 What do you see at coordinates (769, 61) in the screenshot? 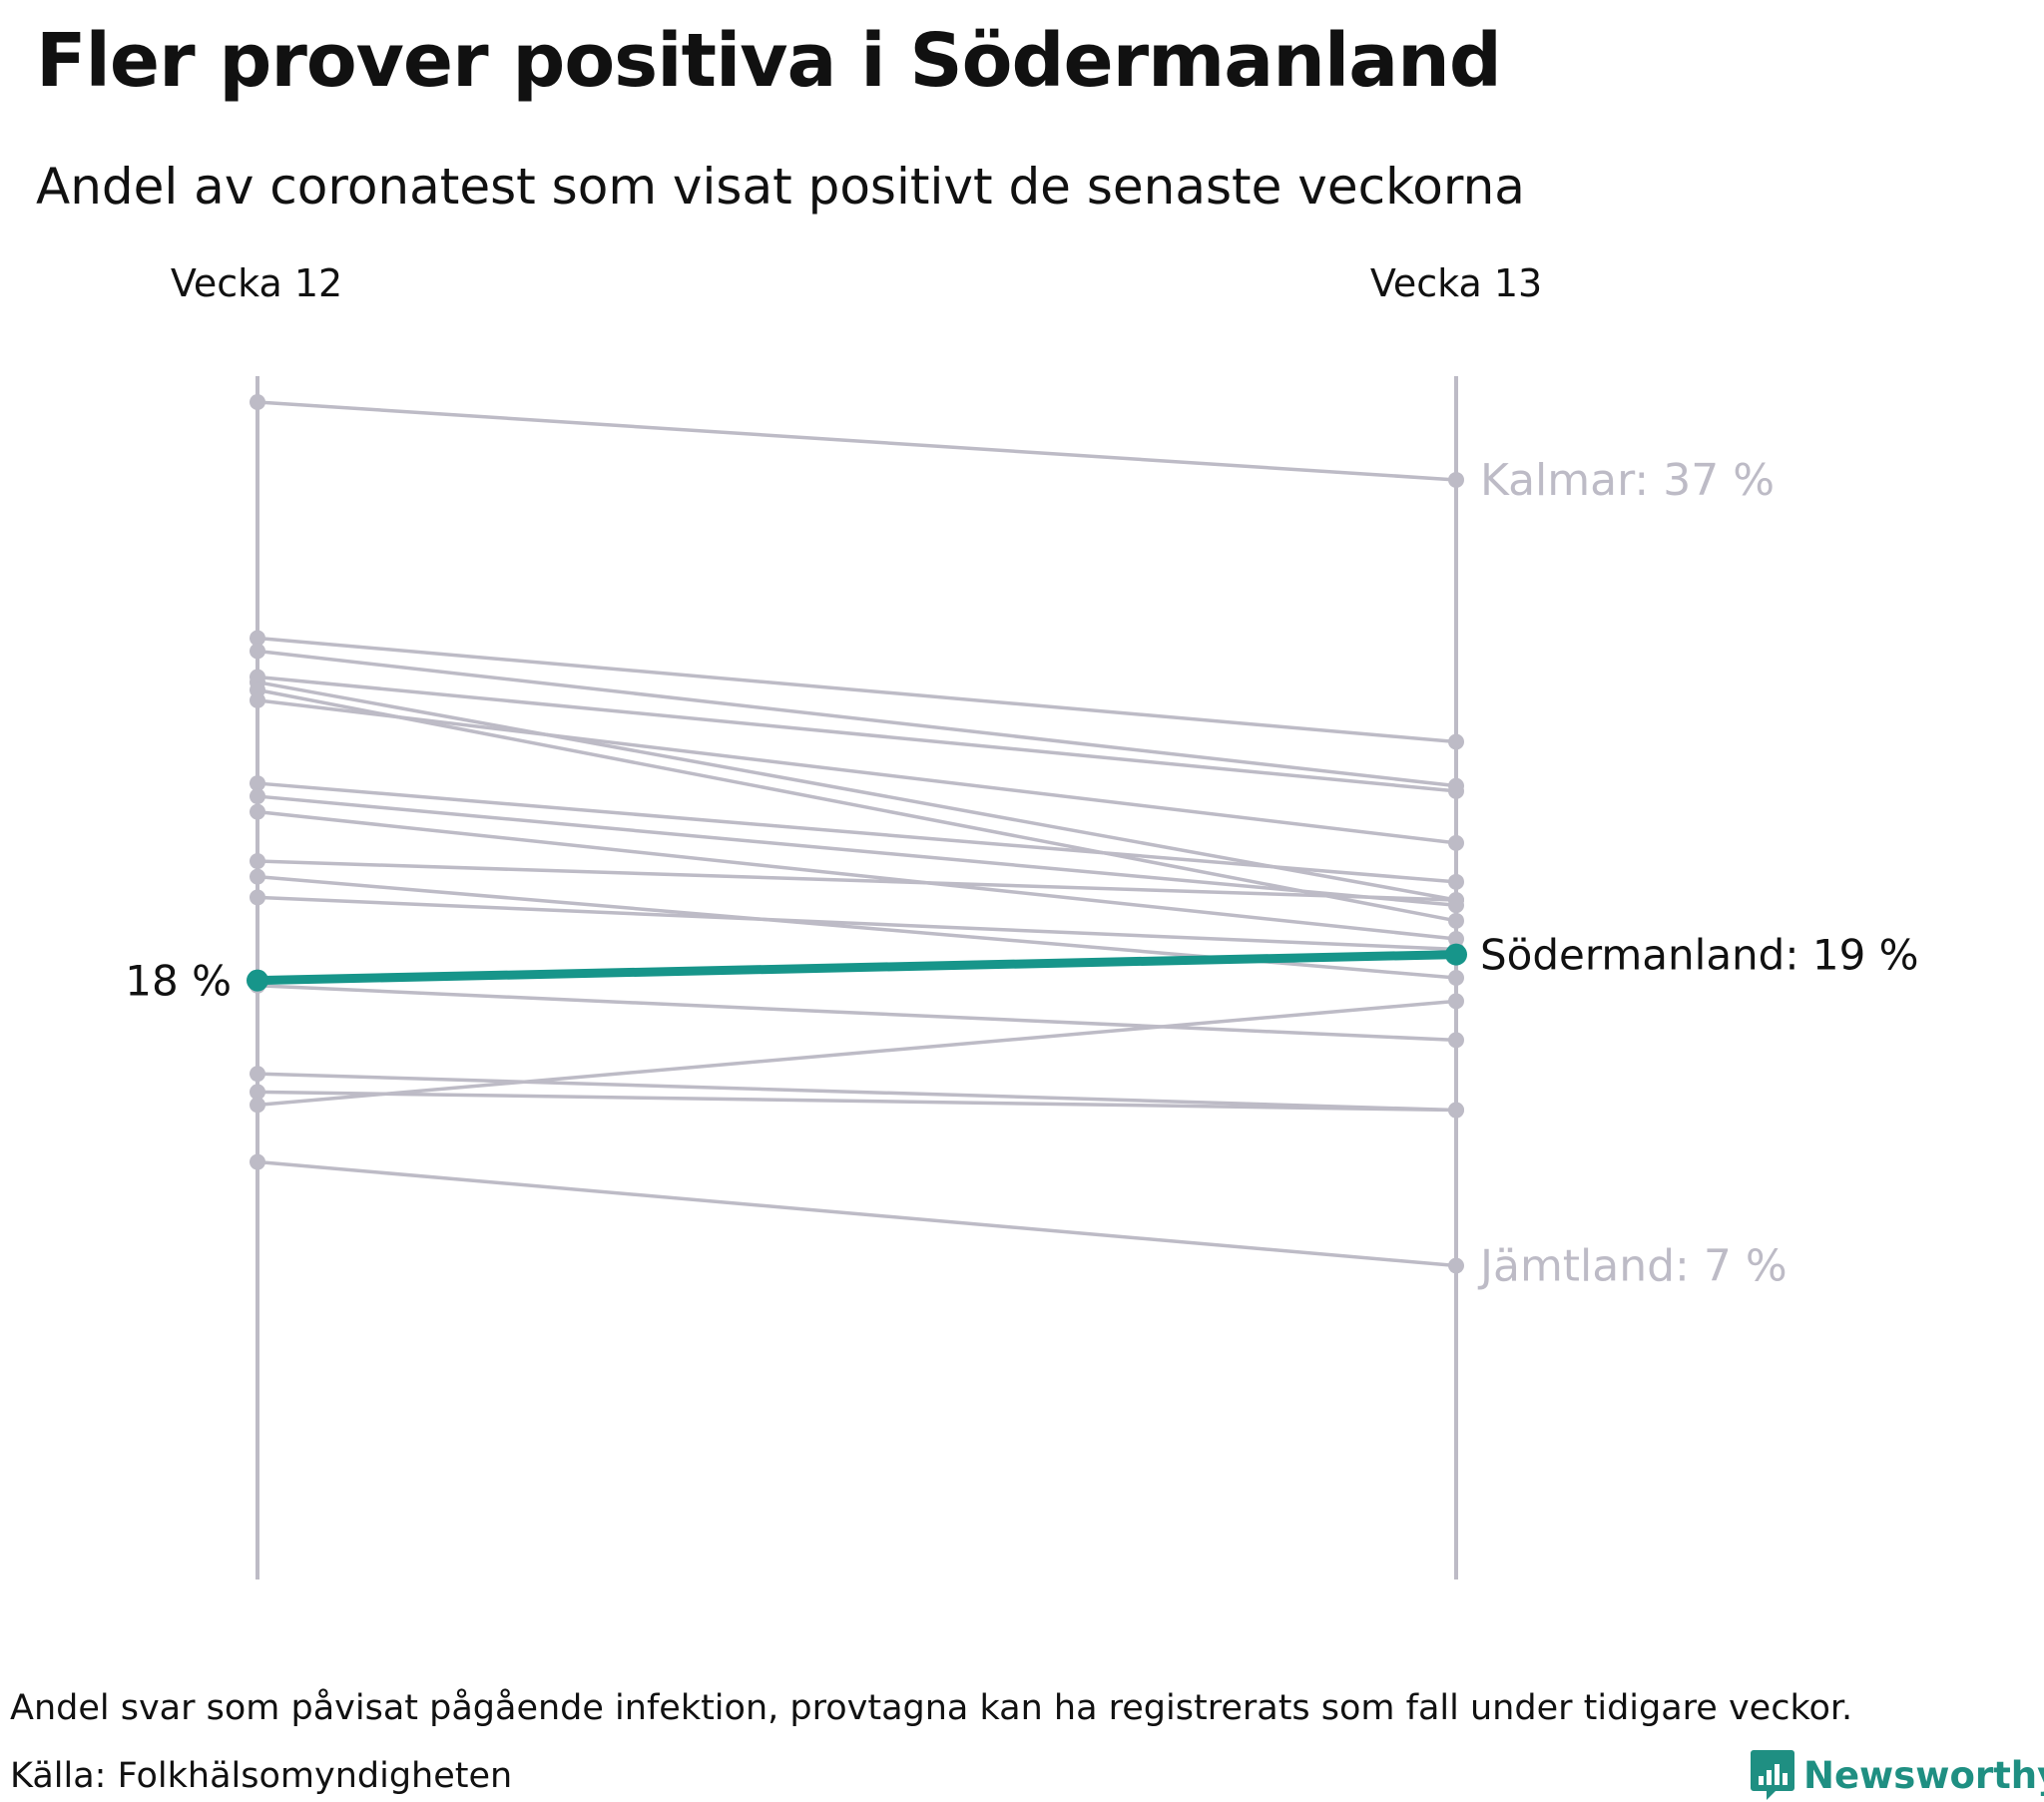
I see `chart-title: Fler prover positiva i Södermanland` at bounding box center [769, 61].